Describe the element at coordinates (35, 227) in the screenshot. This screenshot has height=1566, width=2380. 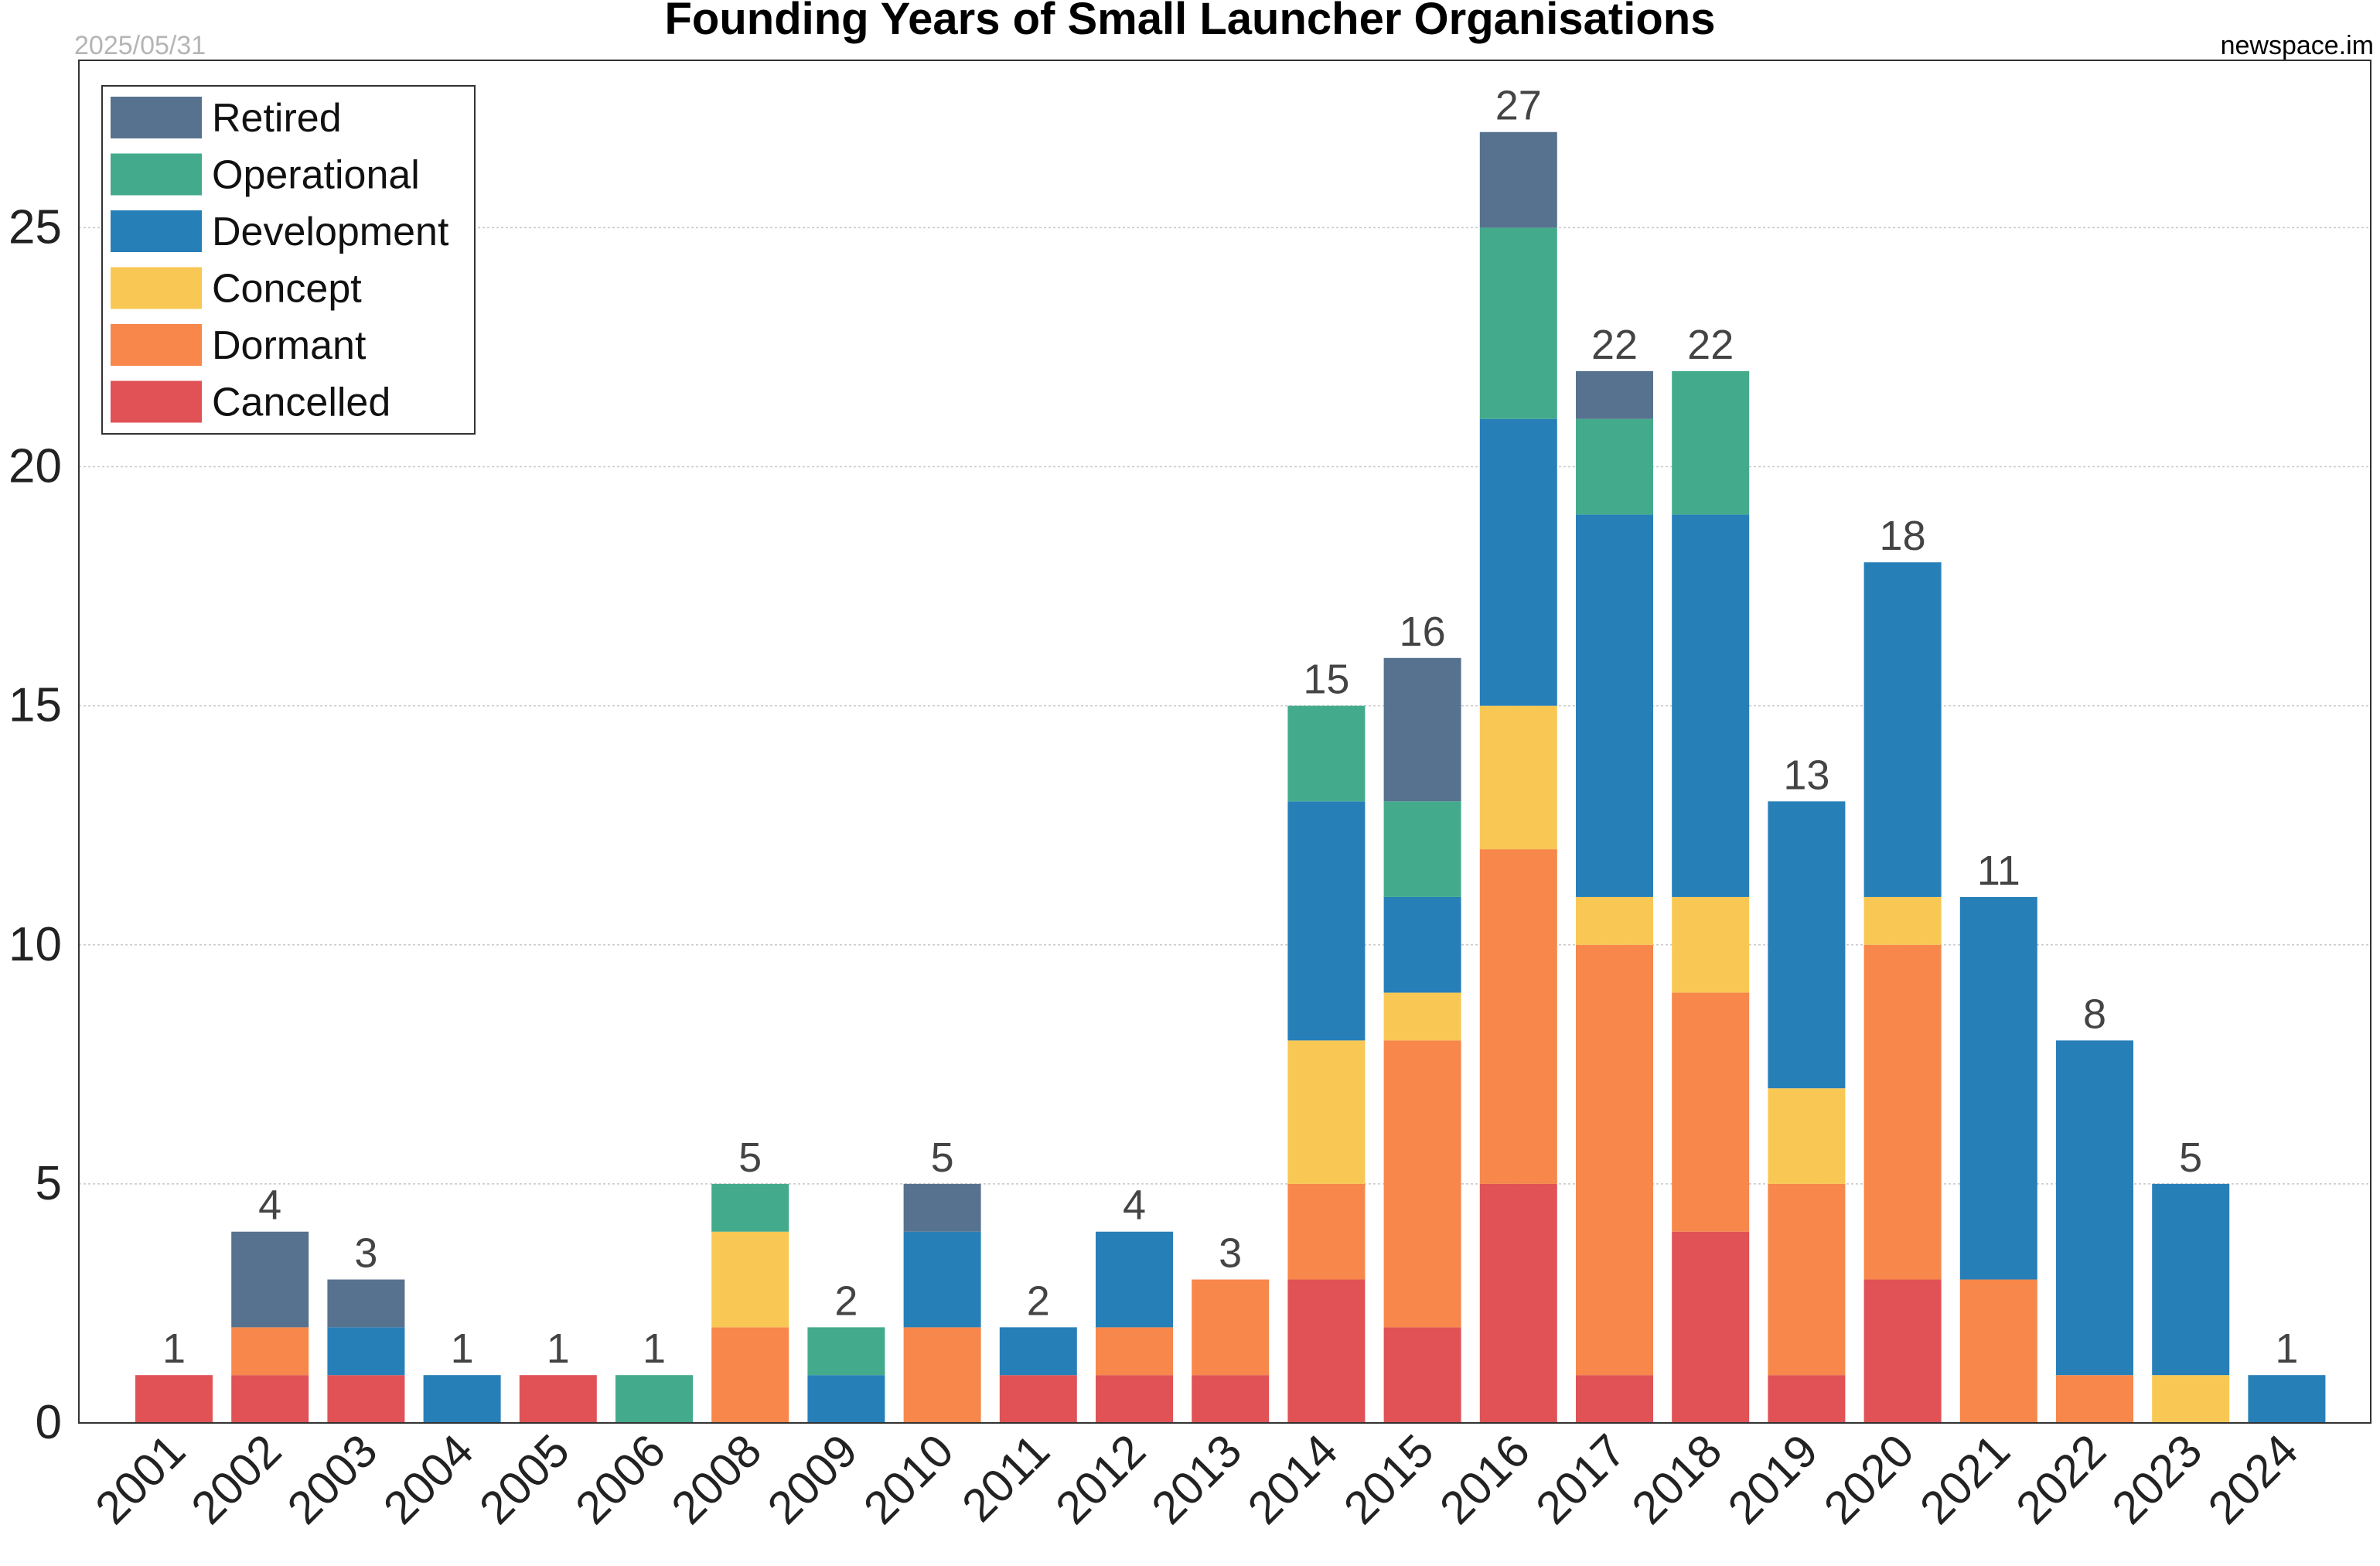
I see `y-tick-label: 25` at that location.